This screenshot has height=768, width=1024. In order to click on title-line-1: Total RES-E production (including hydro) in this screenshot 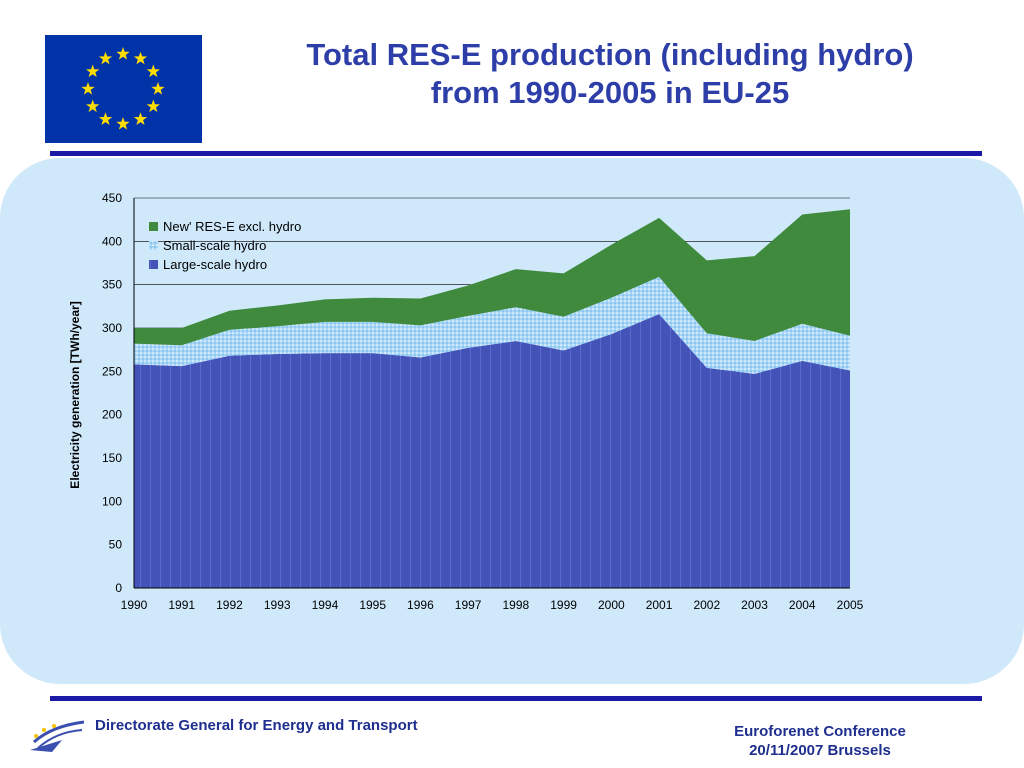, I will do `click(610, 54)`.